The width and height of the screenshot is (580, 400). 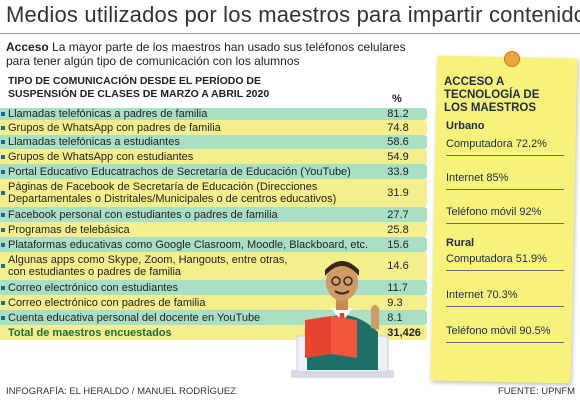 I want to click on row-value: 81.2, so click(x=398, y=114).